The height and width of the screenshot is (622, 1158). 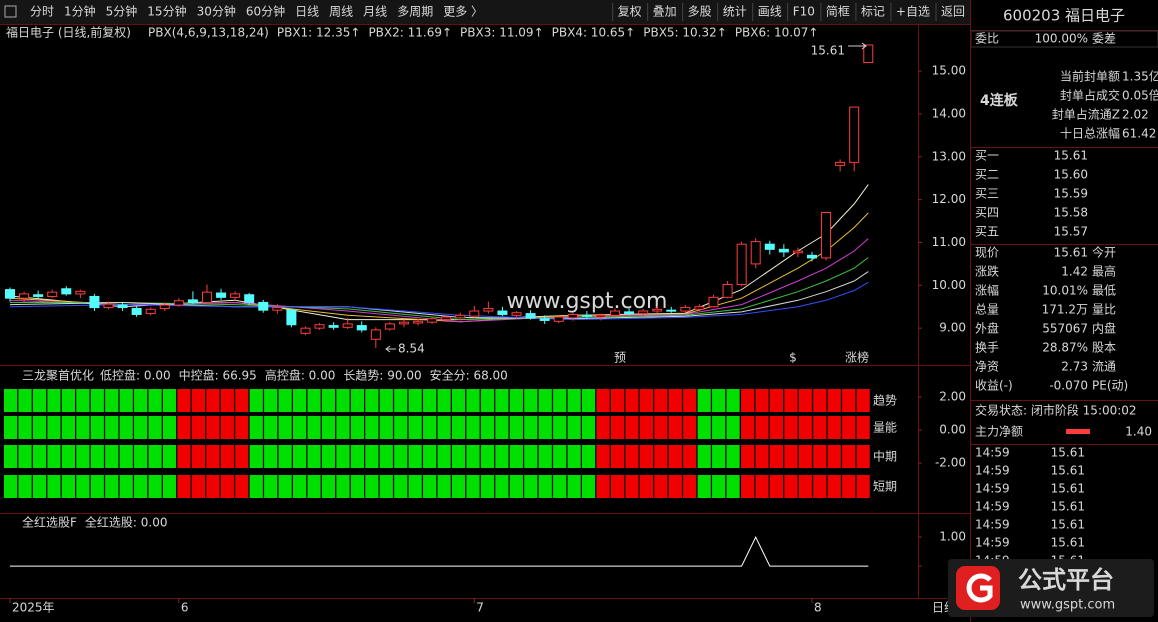 What do you see at coordinates (873, 12) in the screenshot?
I see `tool-button: 标记` at bounding box center [873, 12].